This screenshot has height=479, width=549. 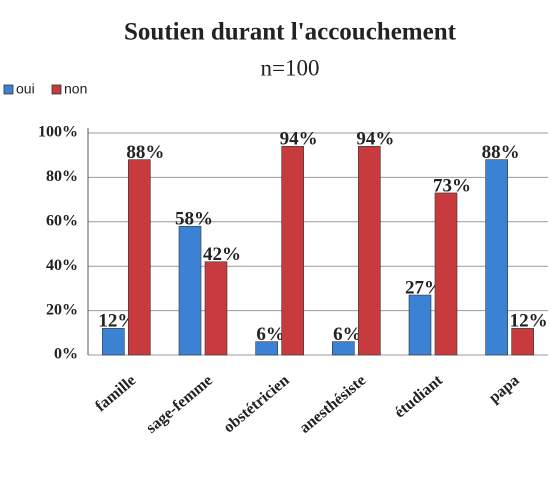 I want to click on y-tick-label: 40%, so click(x=62, y=265).